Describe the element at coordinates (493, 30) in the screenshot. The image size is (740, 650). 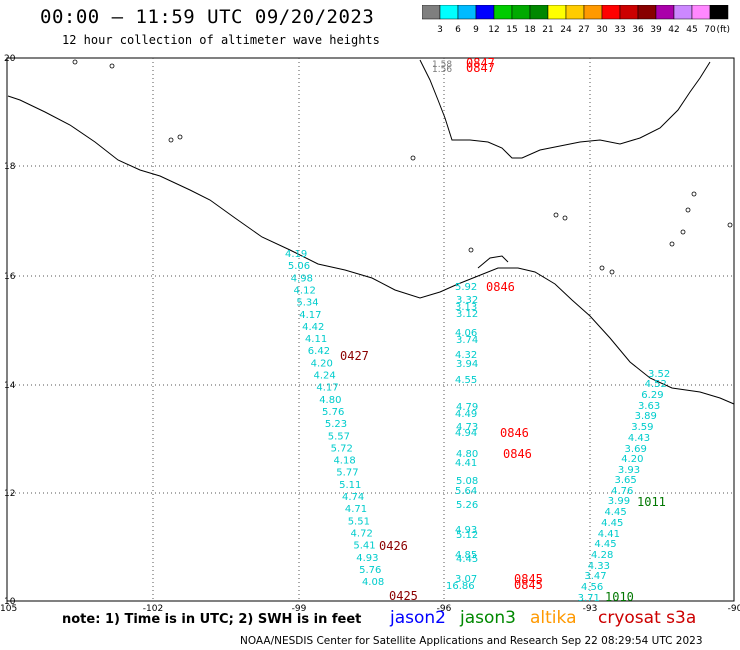
I see `scale-tick-label: 12` at that location.